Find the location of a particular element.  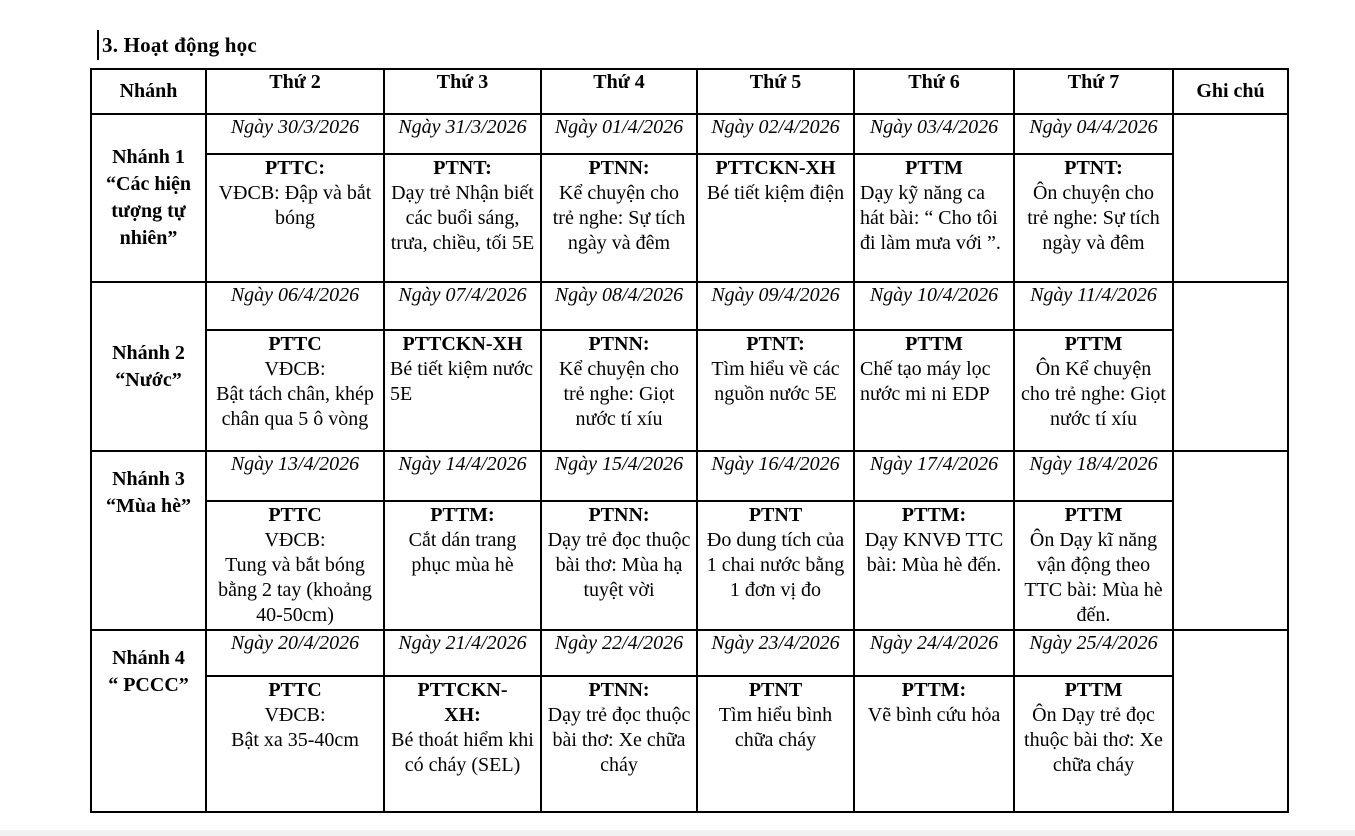

date-cell: Ngày 10/4/2026 is located at coordinates (934, 306).